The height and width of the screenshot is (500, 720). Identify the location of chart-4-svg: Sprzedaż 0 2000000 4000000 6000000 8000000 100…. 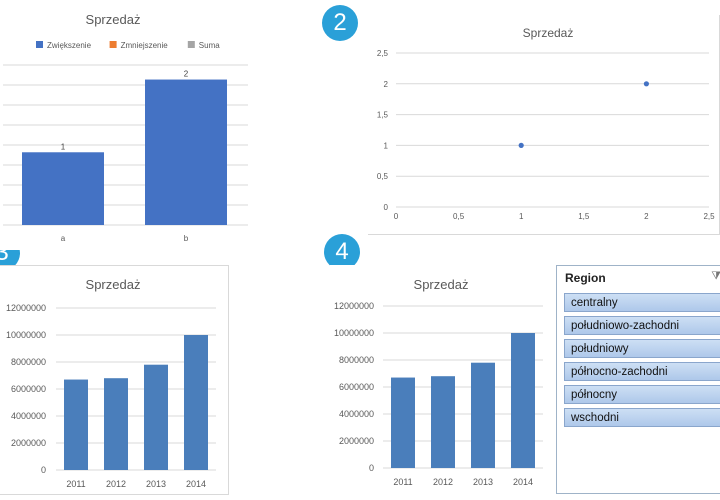
(438, 382).